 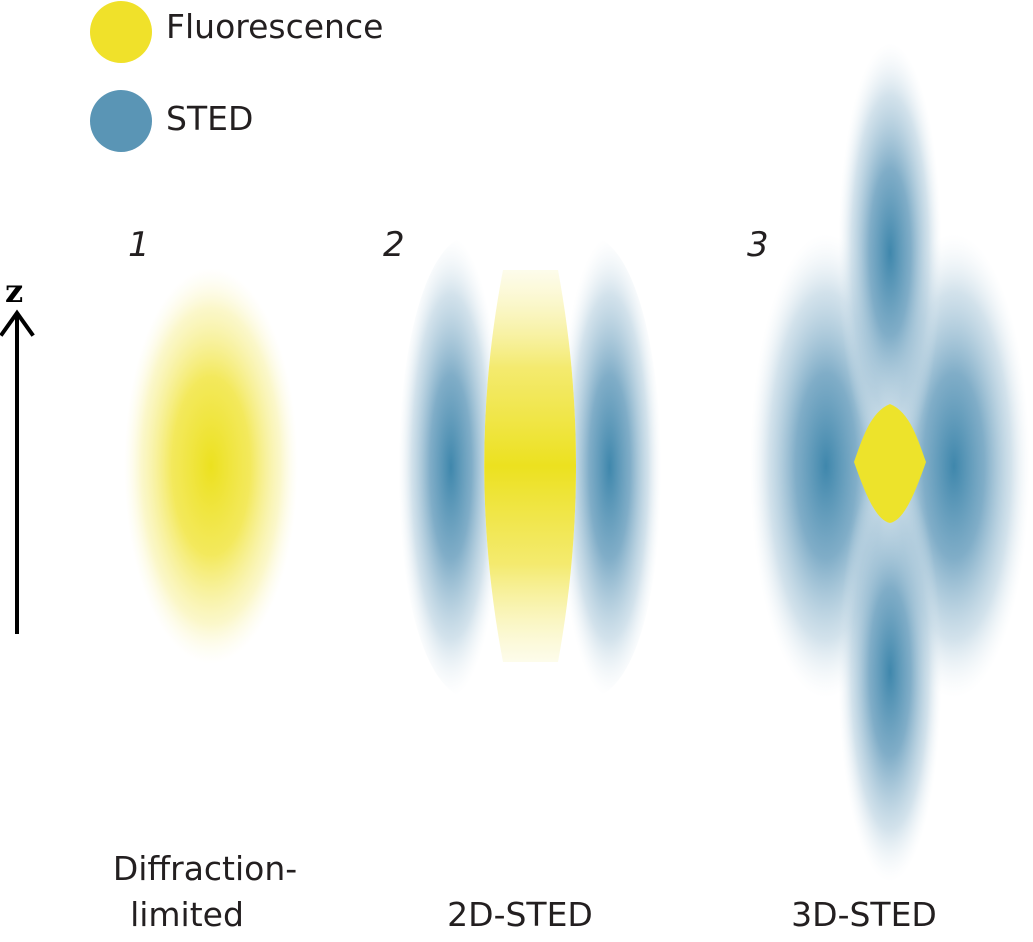 I want to click on legend-sted-swatch, so click(x=121, y=121).